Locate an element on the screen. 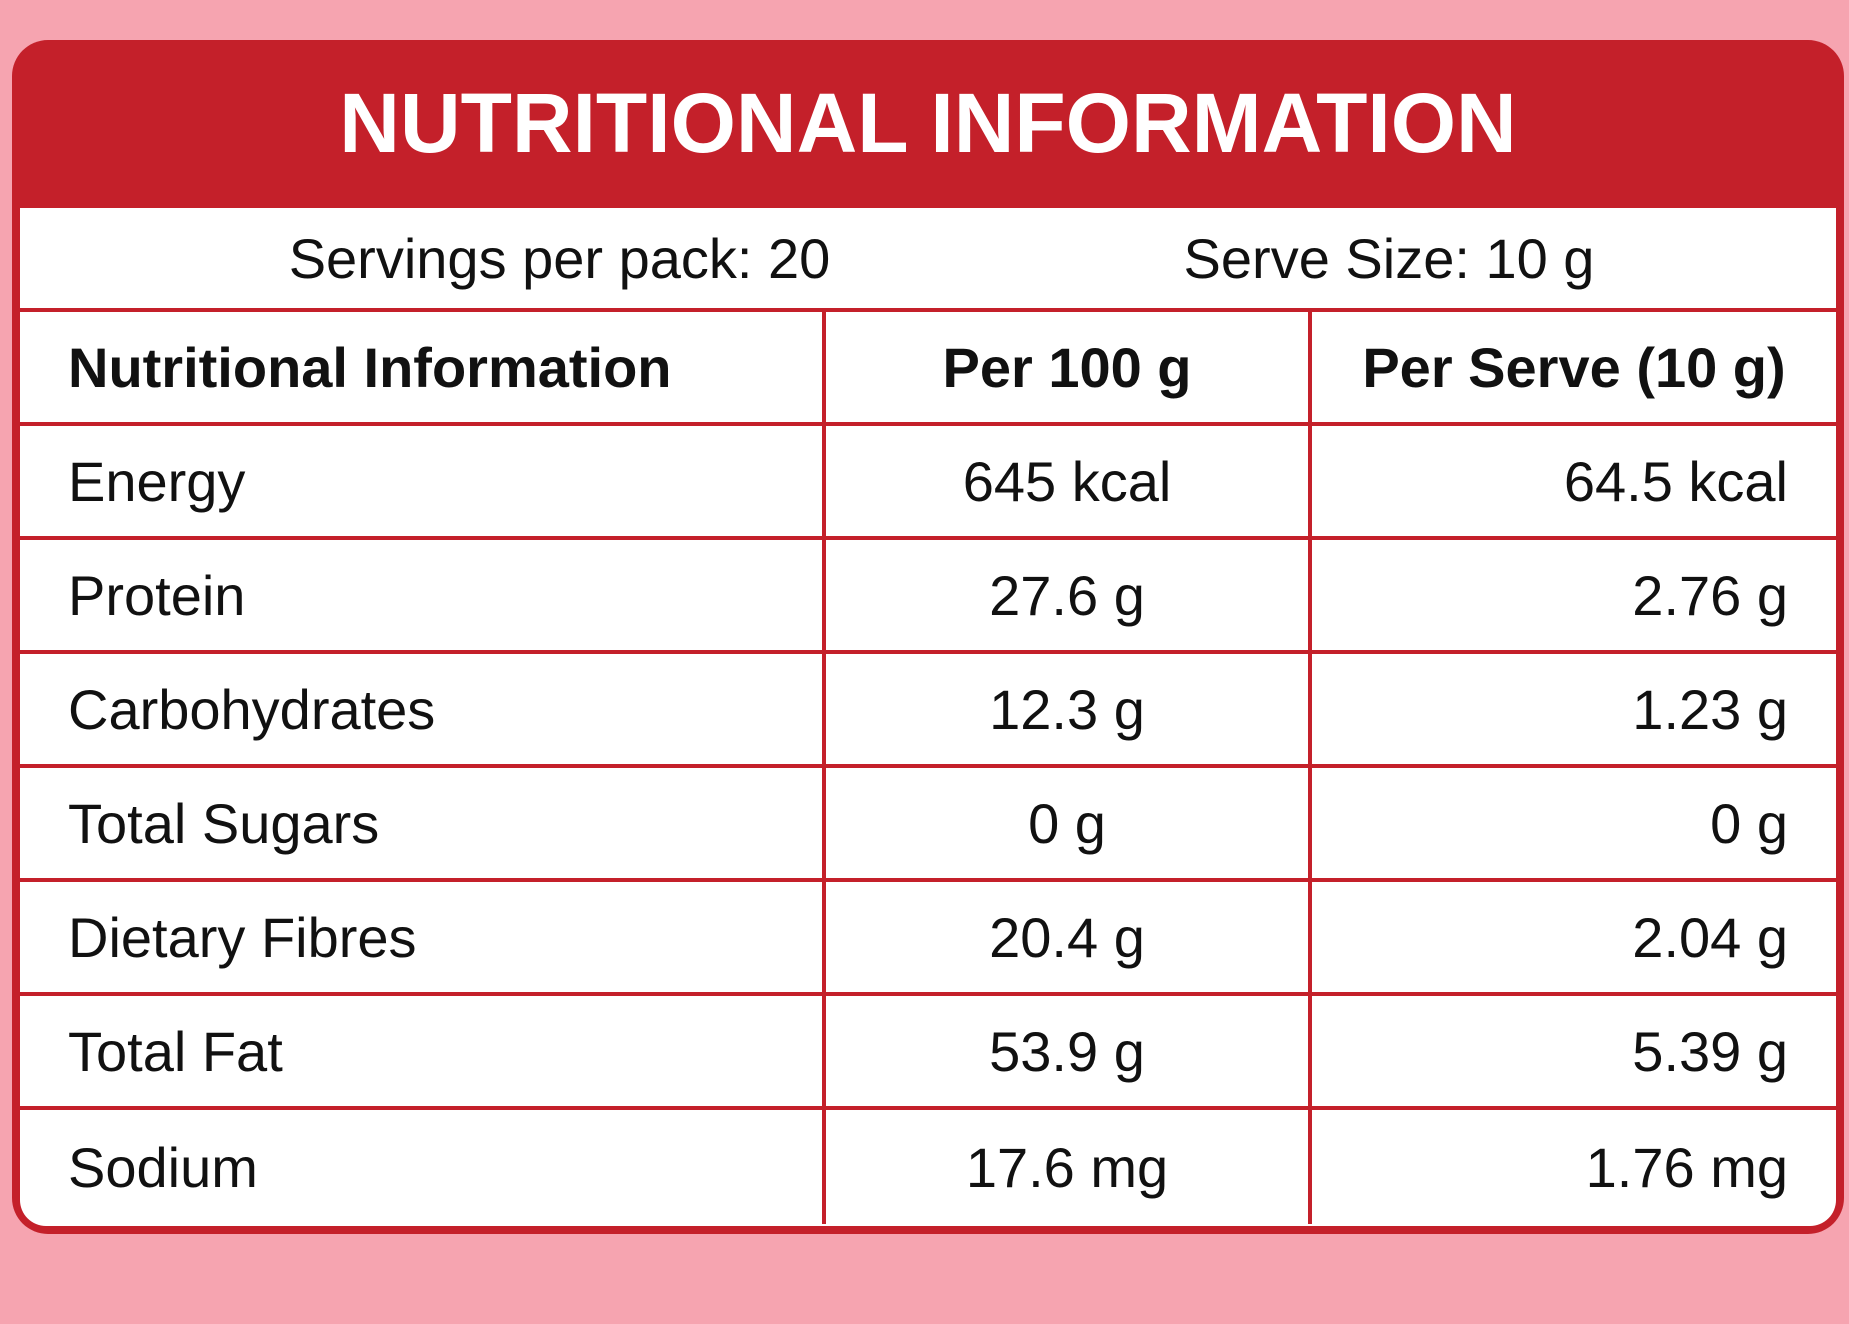 This screenshot has height=1324, width=1849. serving-info-row: Servings per pack: 20 Serve Size: 10 g is located at coordinates (928, 260).